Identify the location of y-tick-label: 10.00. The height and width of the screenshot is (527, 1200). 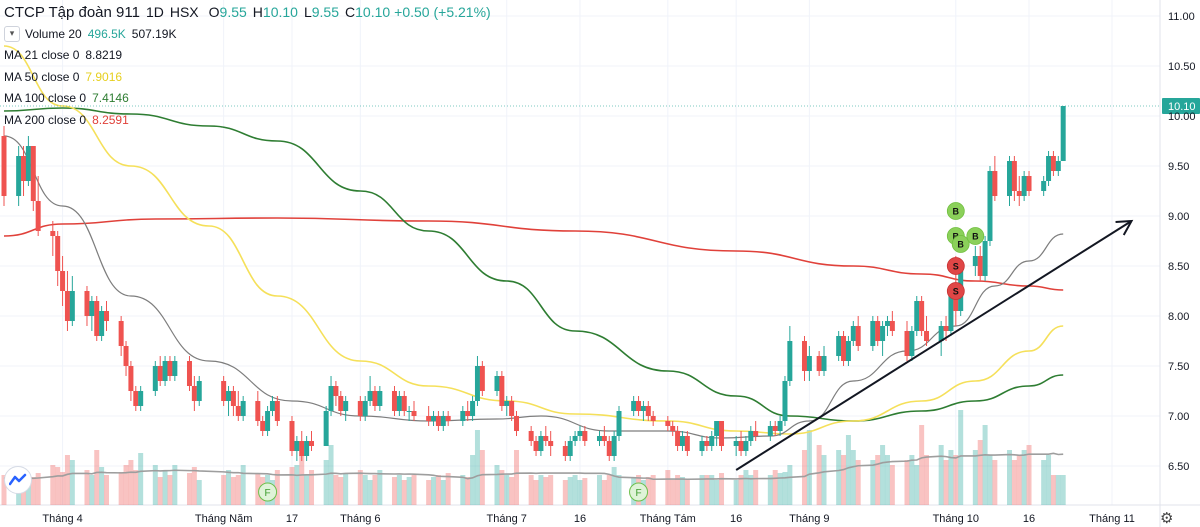
(1182, 117).